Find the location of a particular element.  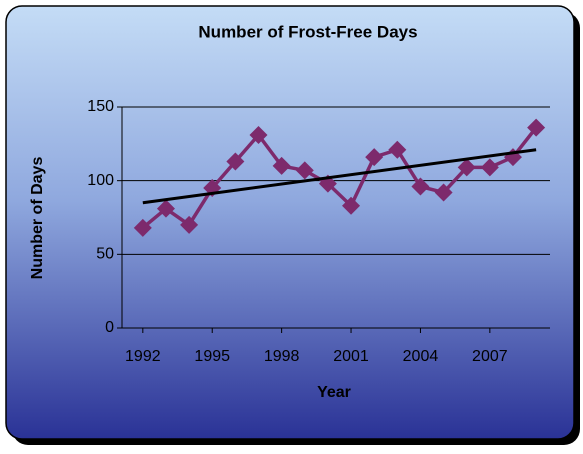

y-tick-label: 150 is located at coordinates (100, 106).